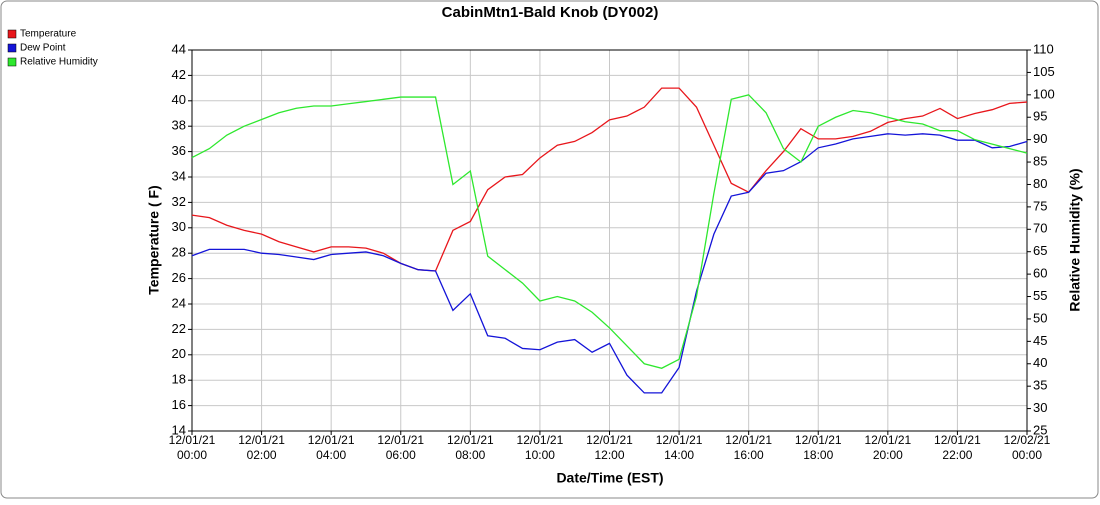 The width and height of the screenshot is (1100, 505). Describe the element at coordinates (179, 175) in the screenshot. I see `y-tick-label: 34` at that location.